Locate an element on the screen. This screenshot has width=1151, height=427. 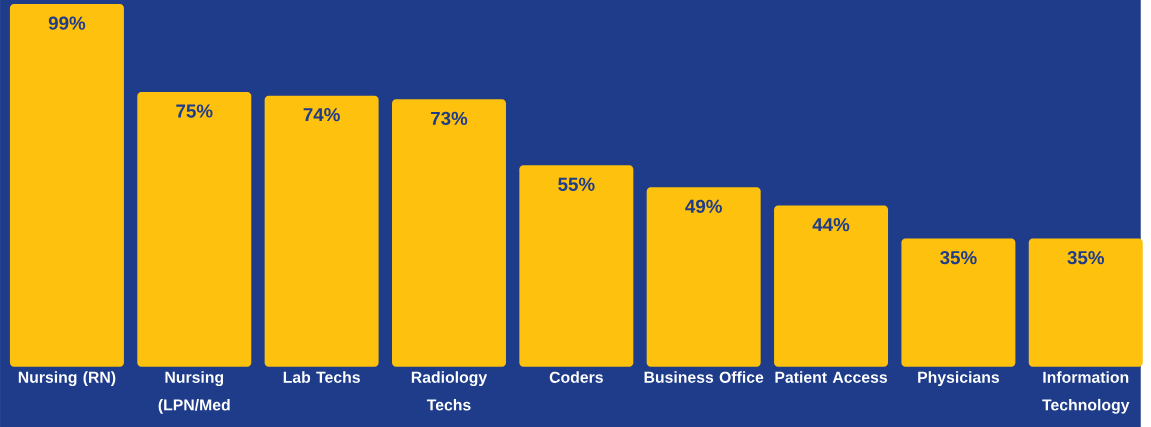
x-tick-label: Coders is located at coordinates (576, 377).